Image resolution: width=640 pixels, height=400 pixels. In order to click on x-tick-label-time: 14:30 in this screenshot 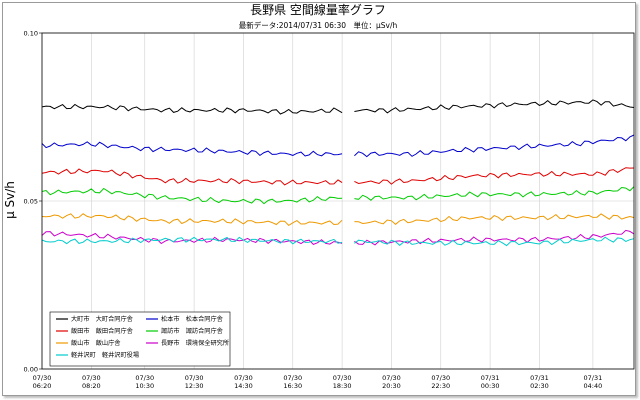, I will do `click(243, 386)`.